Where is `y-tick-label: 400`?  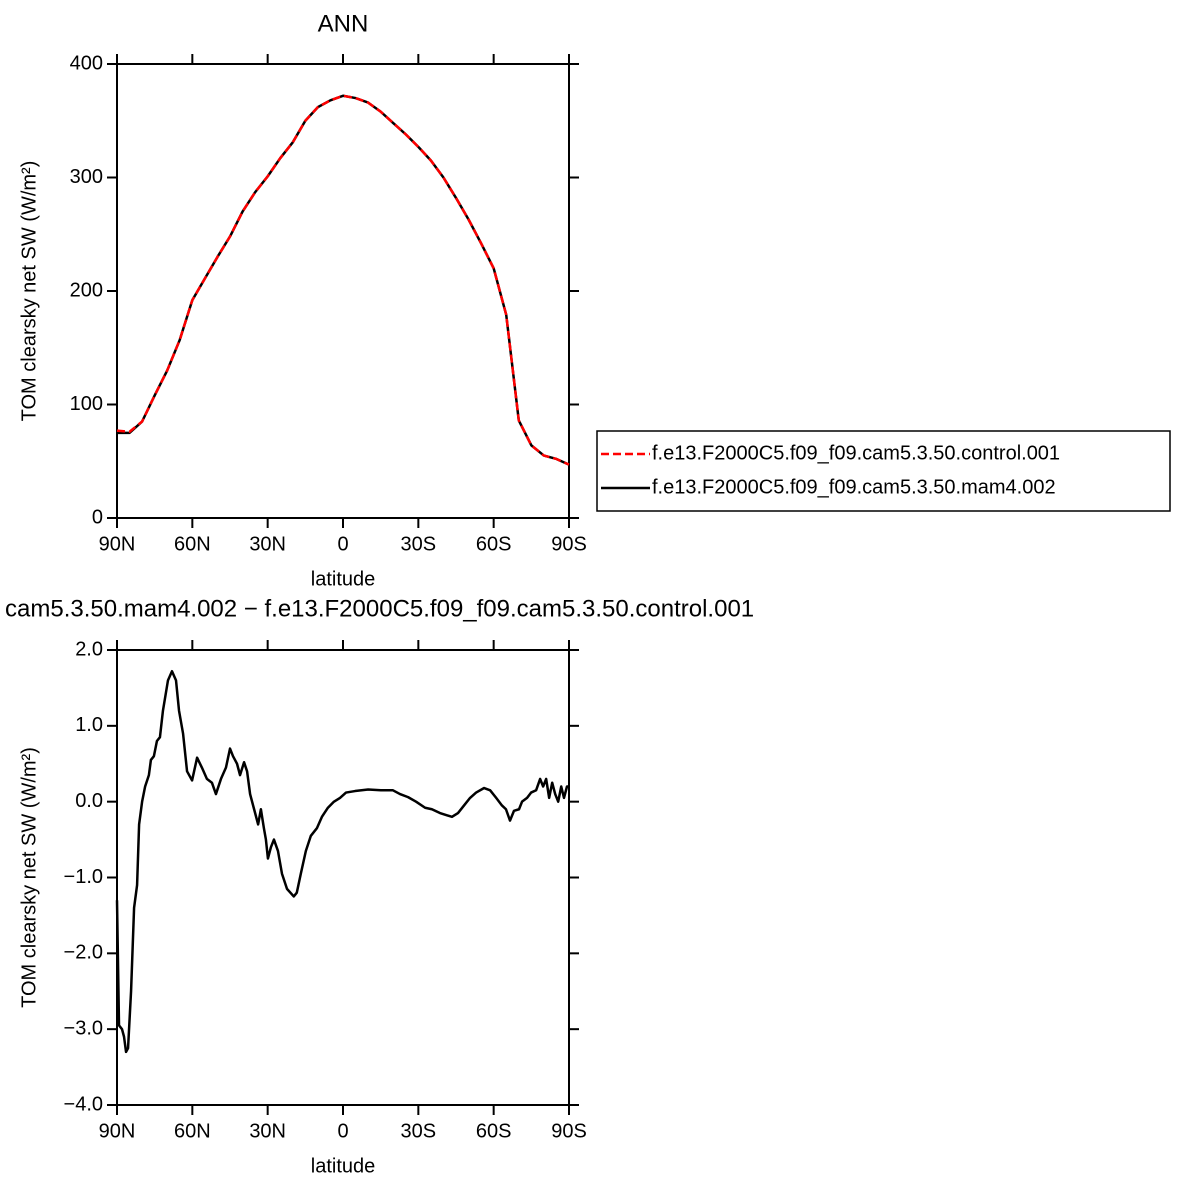
y-tick-label: 400 is located at coordinates (86, 63).